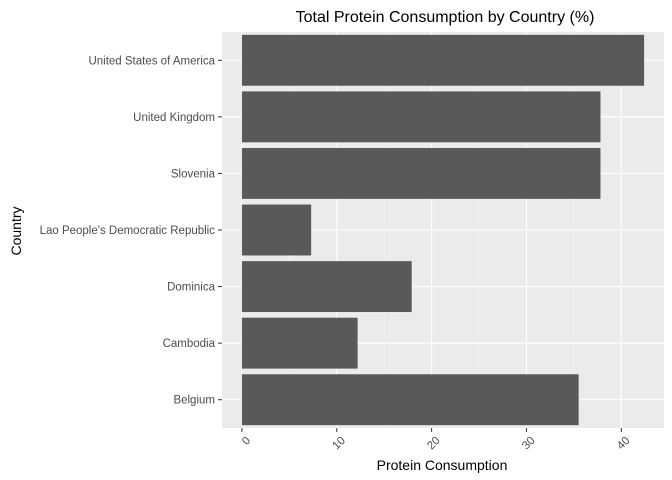  What do you see at coordinates (189, 344) in the screenshot?
I see `y-tick-label: Cambodia` at bounding box center [189, 344].